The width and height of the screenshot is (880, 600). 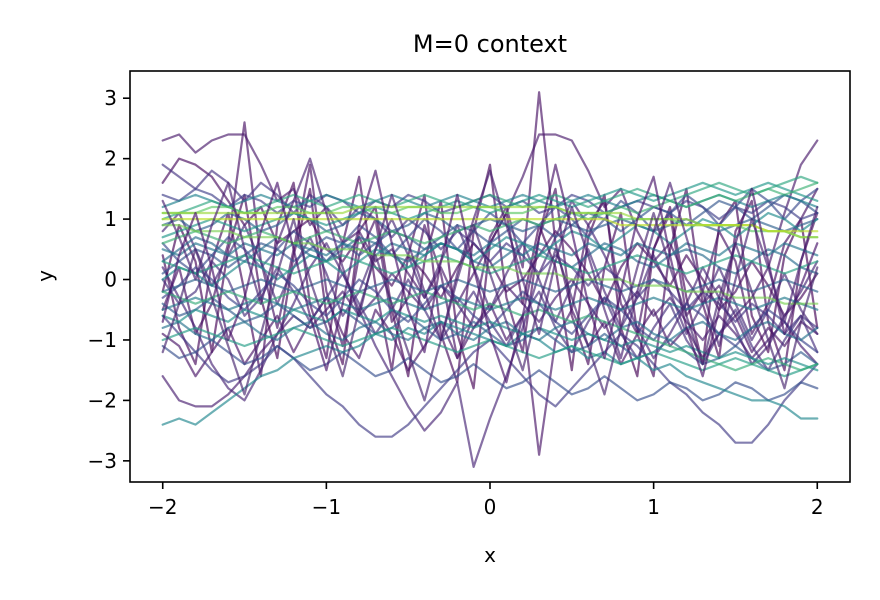 What do you see at coordinates (110, 98) in the screenshot?
I see `y-tick-label: 3` at bounding box center [110, 98].